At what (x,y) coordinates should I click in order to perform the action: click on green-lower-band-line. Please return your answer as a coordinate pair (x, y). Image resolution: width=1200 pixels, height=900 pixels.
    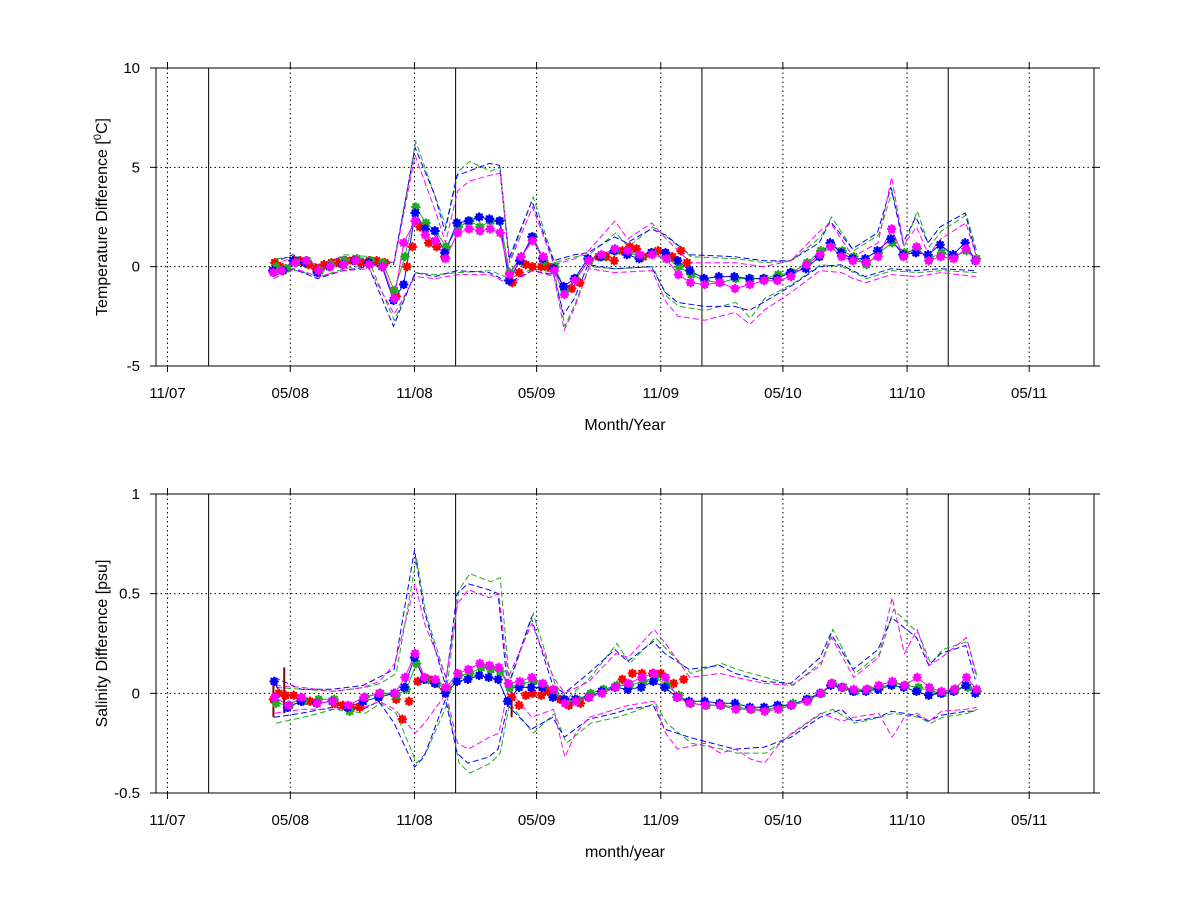
    Looking at the image, I should click on (626, 737).